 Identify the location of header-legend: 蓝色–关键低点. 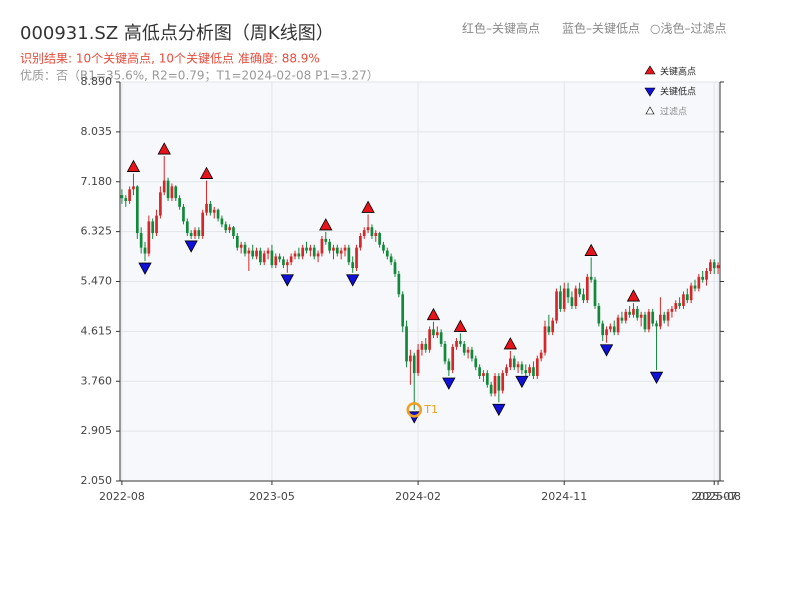
(601, 29).